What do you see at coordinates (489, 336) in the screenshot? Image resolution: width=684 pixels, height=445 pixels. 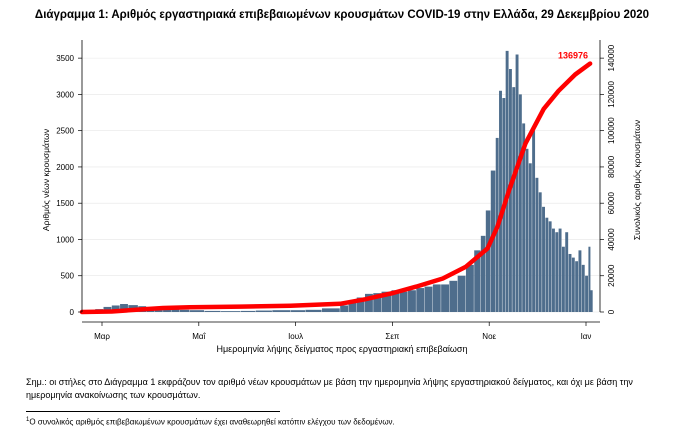 I see `x-tick-label: Νοε` at bounding box center [489, 336].